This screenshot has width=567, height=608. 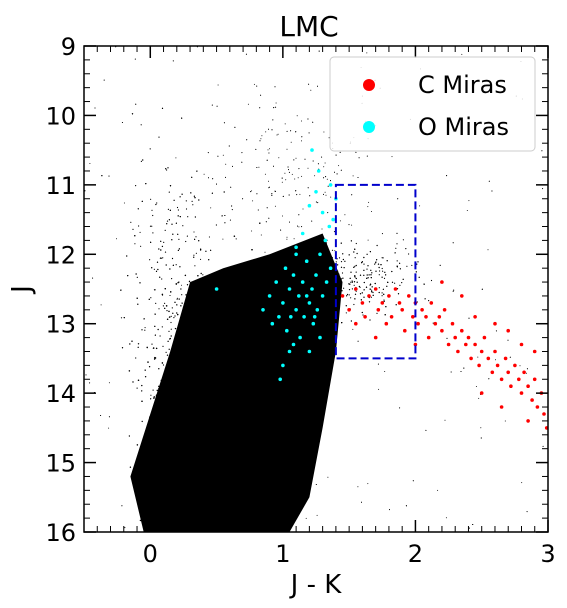 What do you see at coordinates (60, 325) in the screenshot?
I see `y-tick-label: 13` at bounding box center [60, 325].